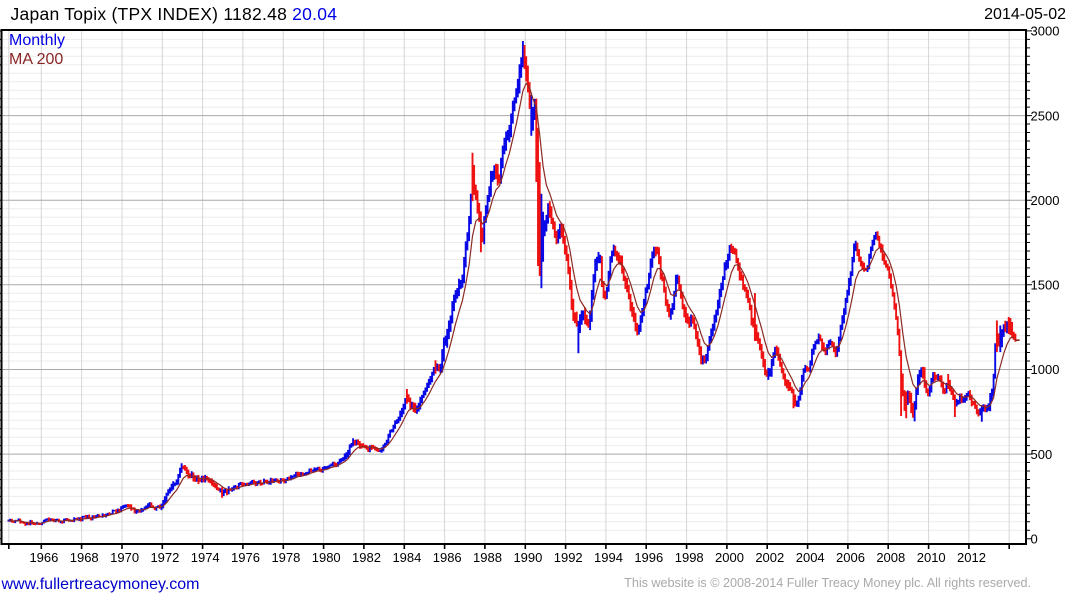 This screenshot has width=1075, height=600. I want to click on svg-text: 2010, so click(931, 557).